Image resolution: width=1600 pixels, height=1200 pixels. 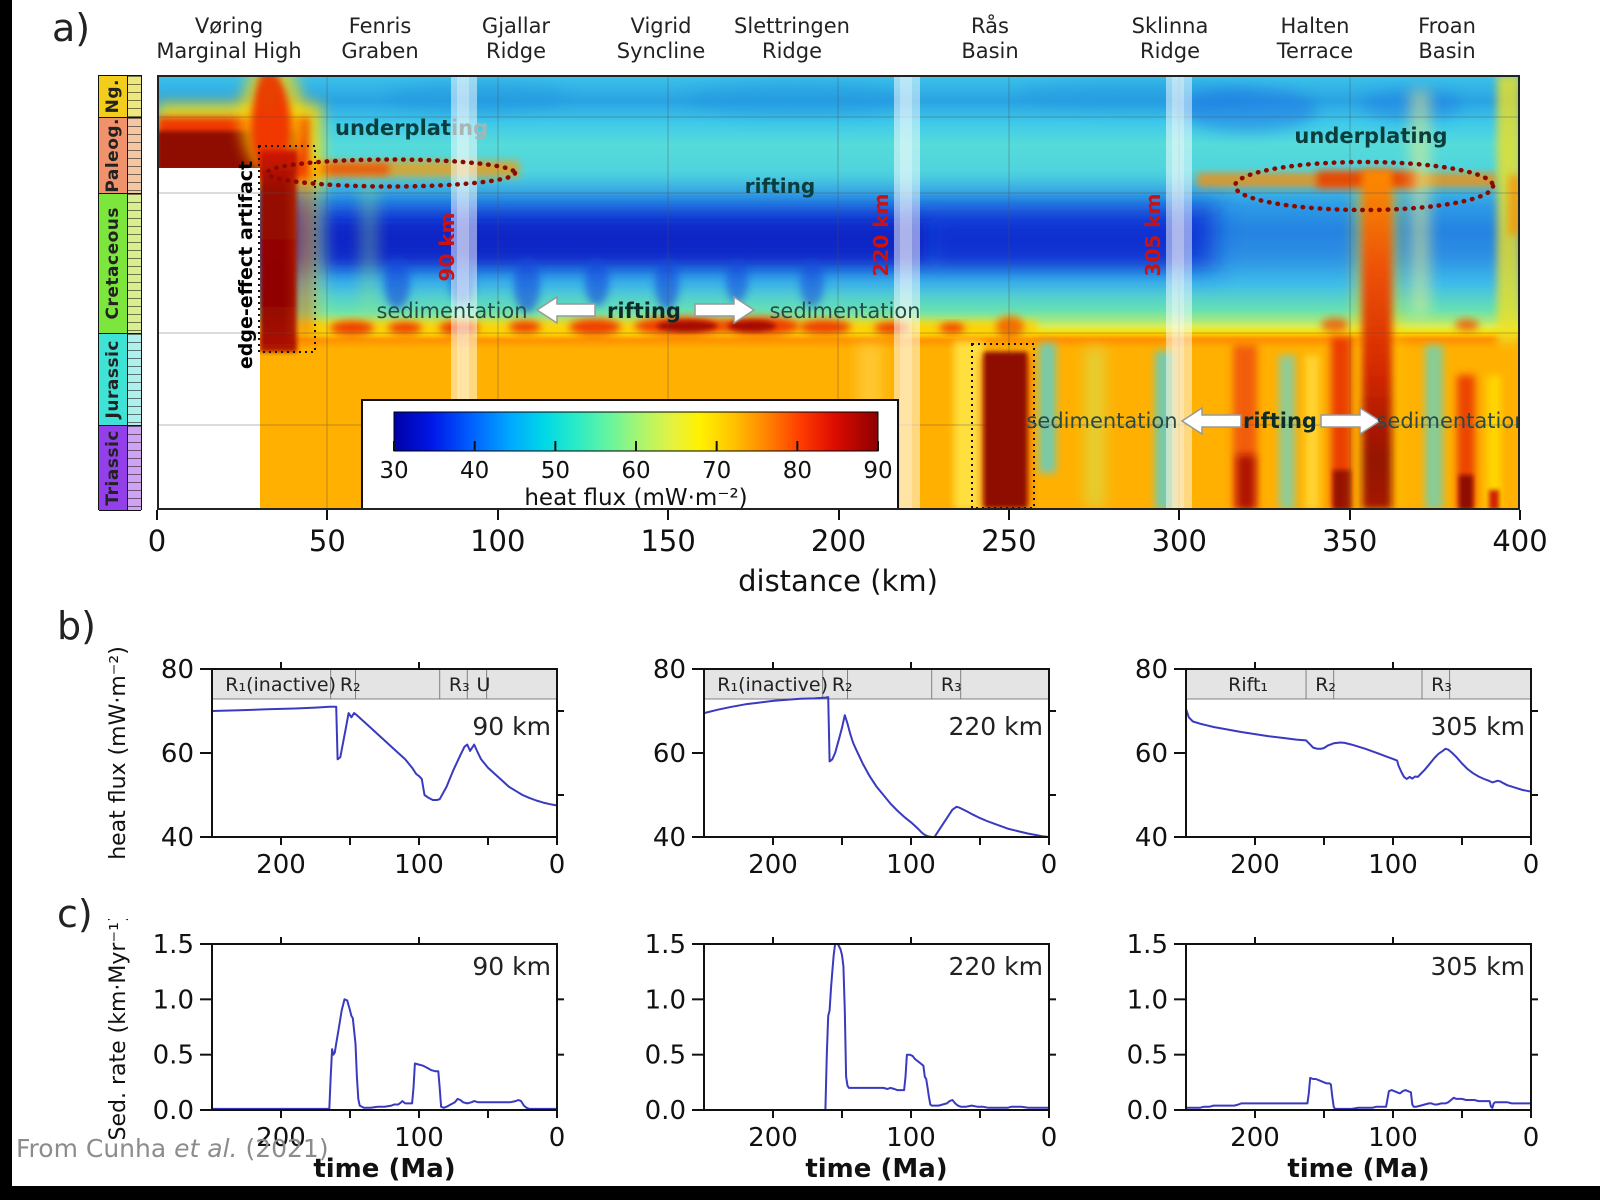 I want to click on strat-period-label: Triassic, so click(x=112, y=468).